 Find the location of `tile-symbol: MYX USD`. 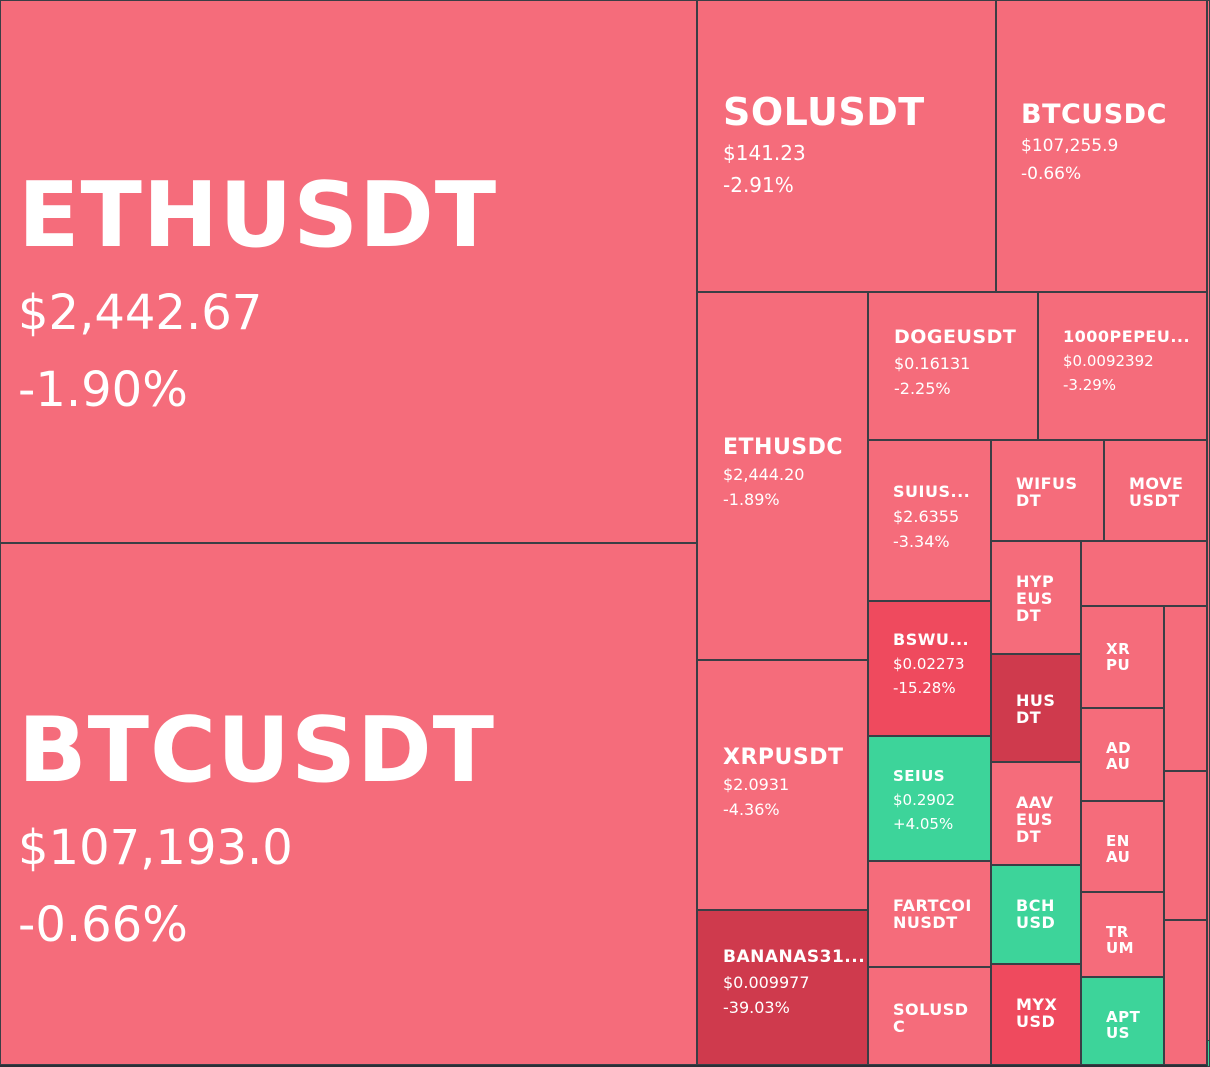

tile-symbol: MYX USD is located at coordinates (1037, 1013).